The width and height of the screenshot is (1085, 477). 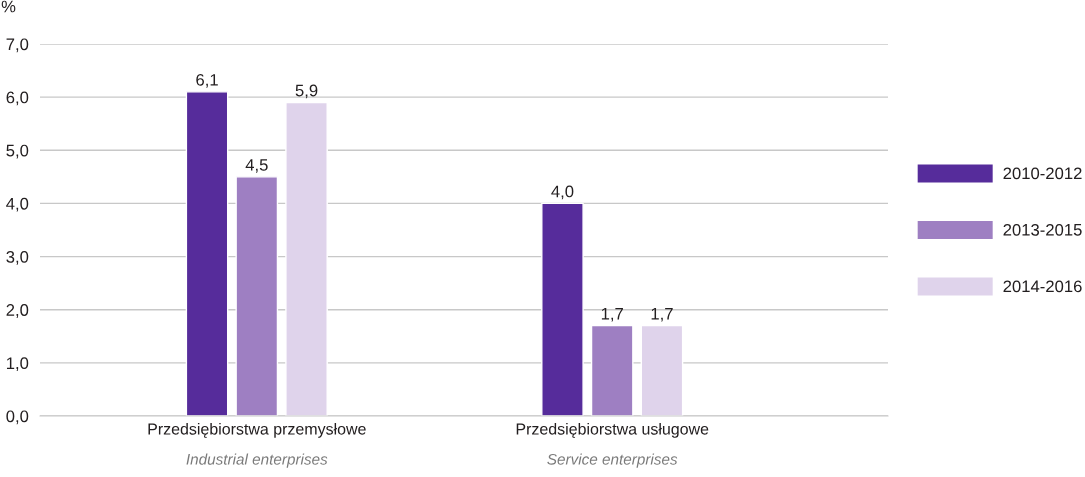 I want to click on category-label: Przedsiębiorstwa przemysłowe Industrial enterprises, so click(x=257, y=445).